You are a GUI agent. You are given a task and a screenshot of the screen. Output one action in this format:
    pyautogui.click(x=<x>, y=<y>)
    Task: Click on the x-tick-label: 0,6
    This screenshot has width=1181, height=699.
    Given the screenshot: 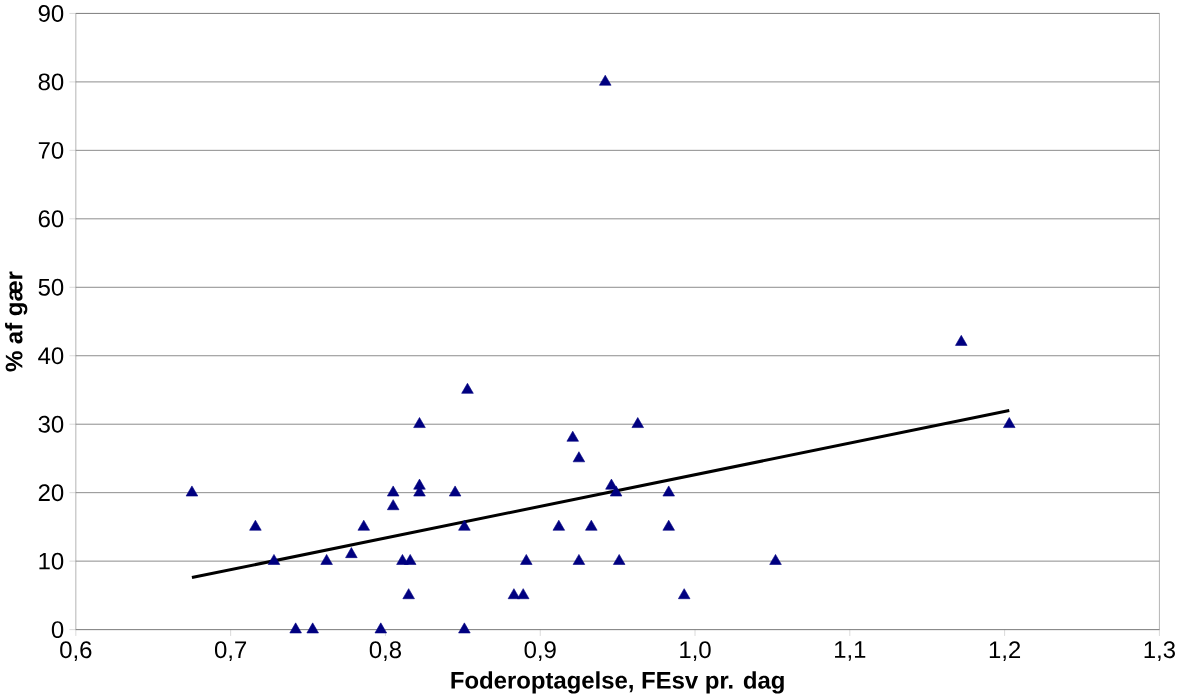 What is the action you would take?
    pyautogui.click(x=76, y=651)
    